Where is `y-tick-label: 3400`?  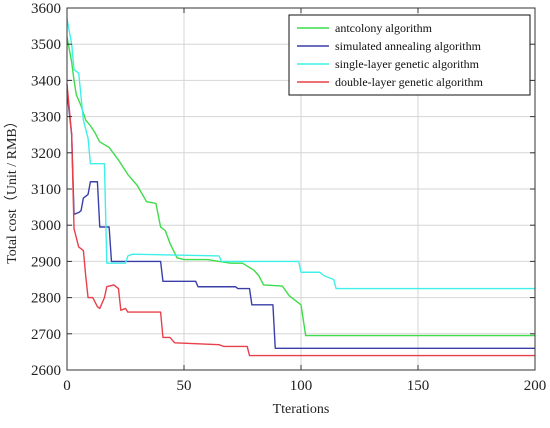
y-tick-label: 3400 is located at coordinates (46, 81).